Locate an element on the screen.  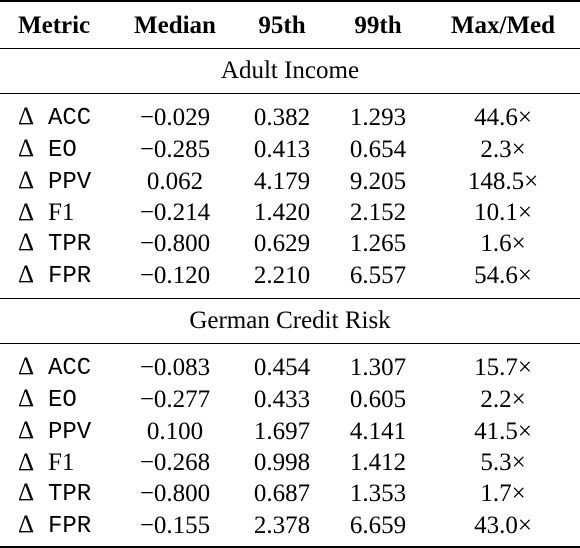
max-med-cell: 43.0× is located at coordinates (503, 529).